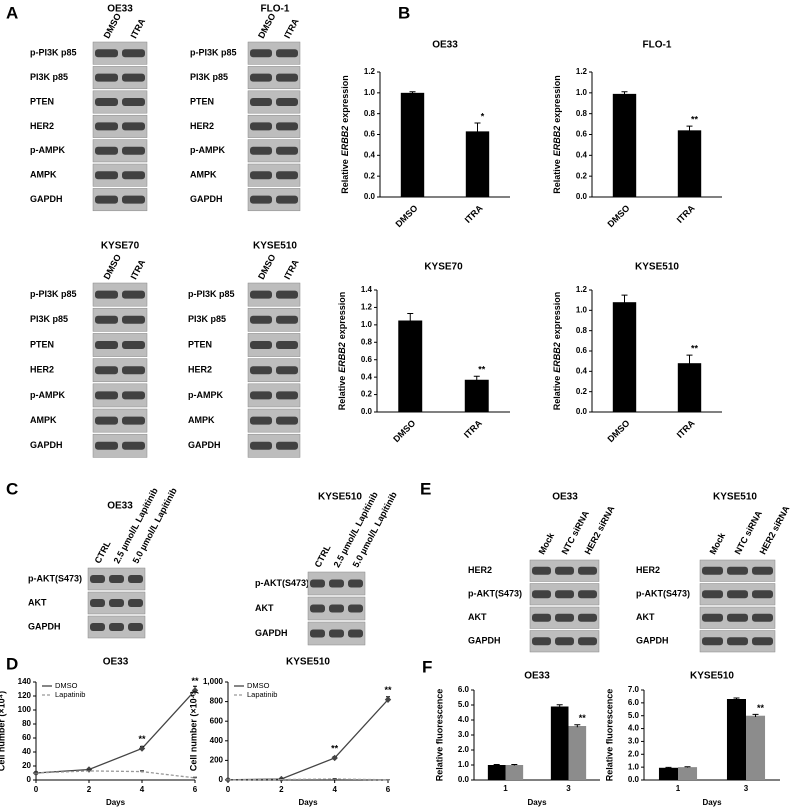 The height and width of the screenshot is (811, 790). Describe the element at coordinates (464, 689) in the screenshot. I see `y-tick-label: 6.0` at that location.